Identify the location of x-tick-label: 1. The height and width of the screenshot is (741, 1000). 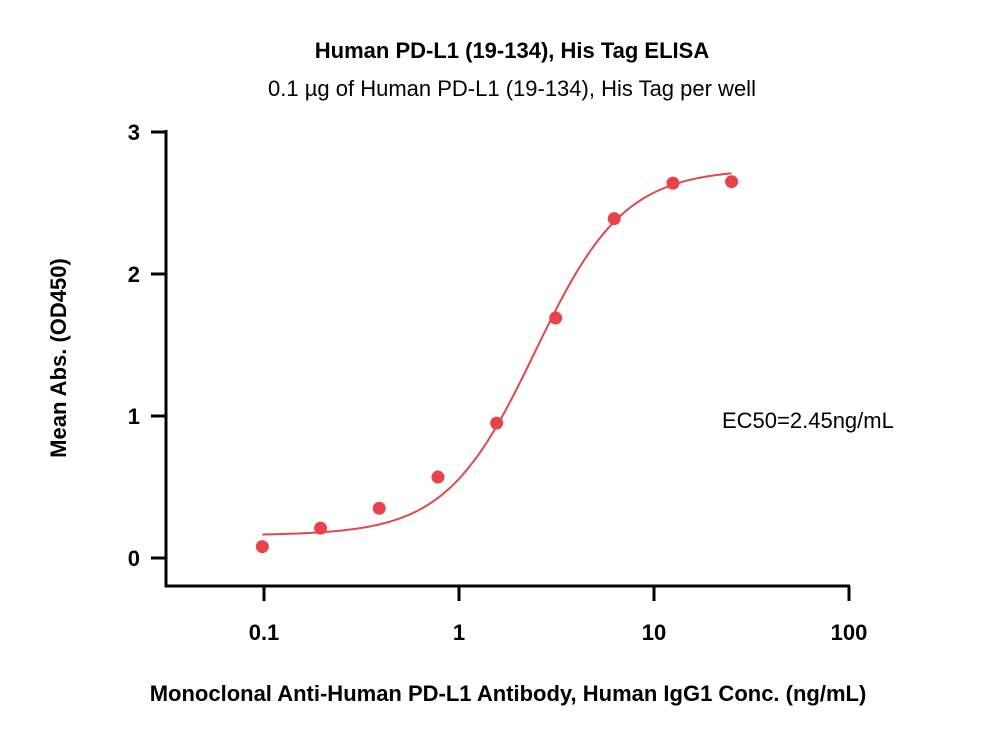
(459, 632).